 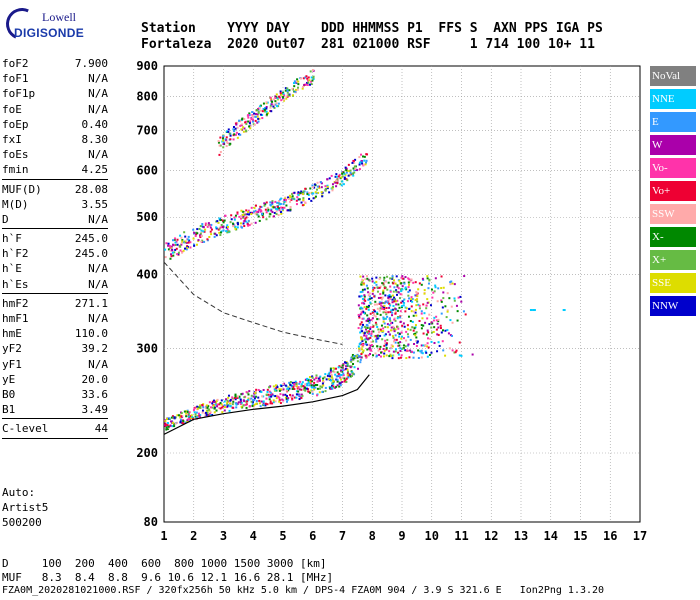 What do you see at coordinates (55, 284) in the screenshot?
I see `param-row: h`Es N/A` at bounding box center [55, 284].